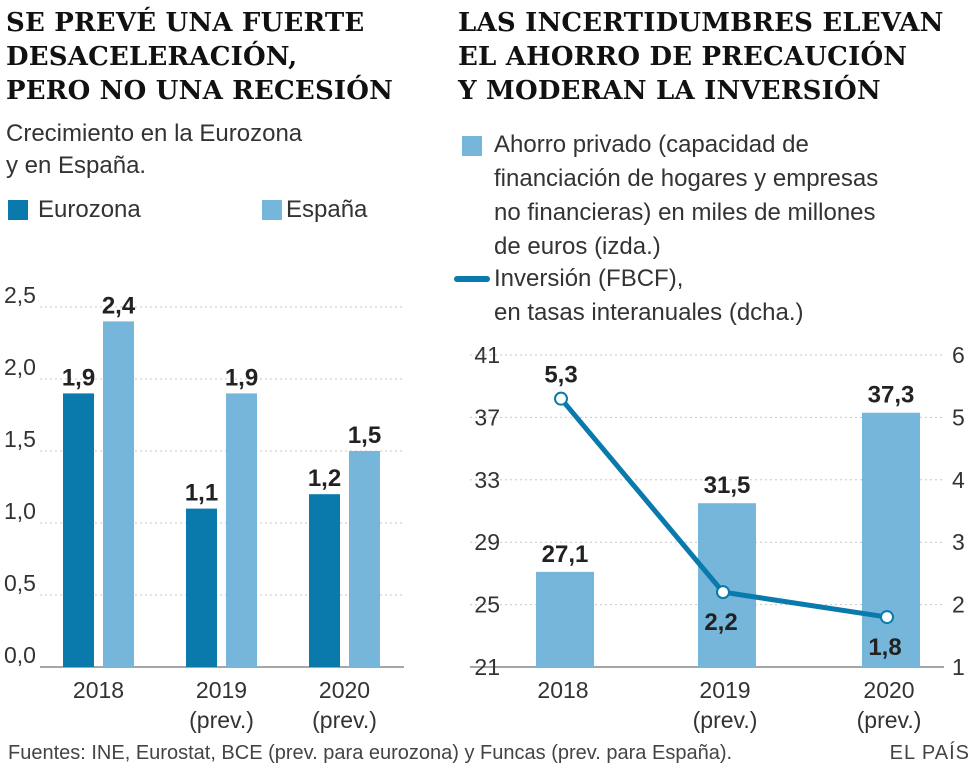 This screenshot has height=778, width=980. I want to click on left-subtitle-line: Crecimiento en la Eurozona, so click(154, 133).